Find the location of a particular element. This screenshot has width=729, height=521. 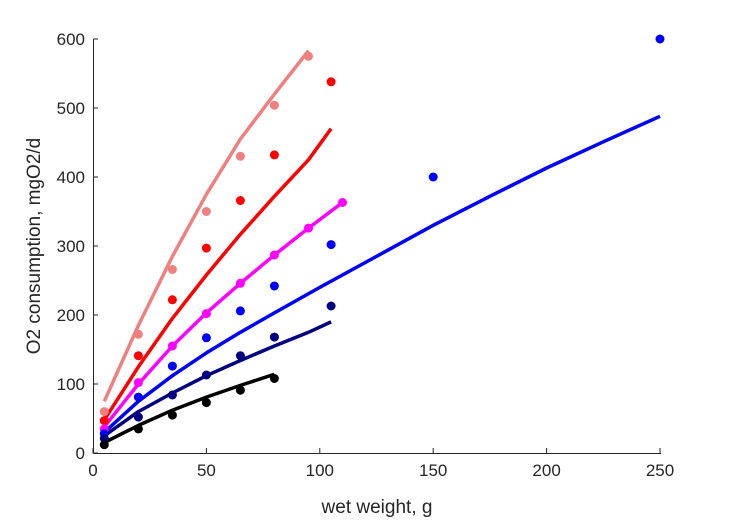

x-tick-label: 250 is located at coordinates (660, 470).